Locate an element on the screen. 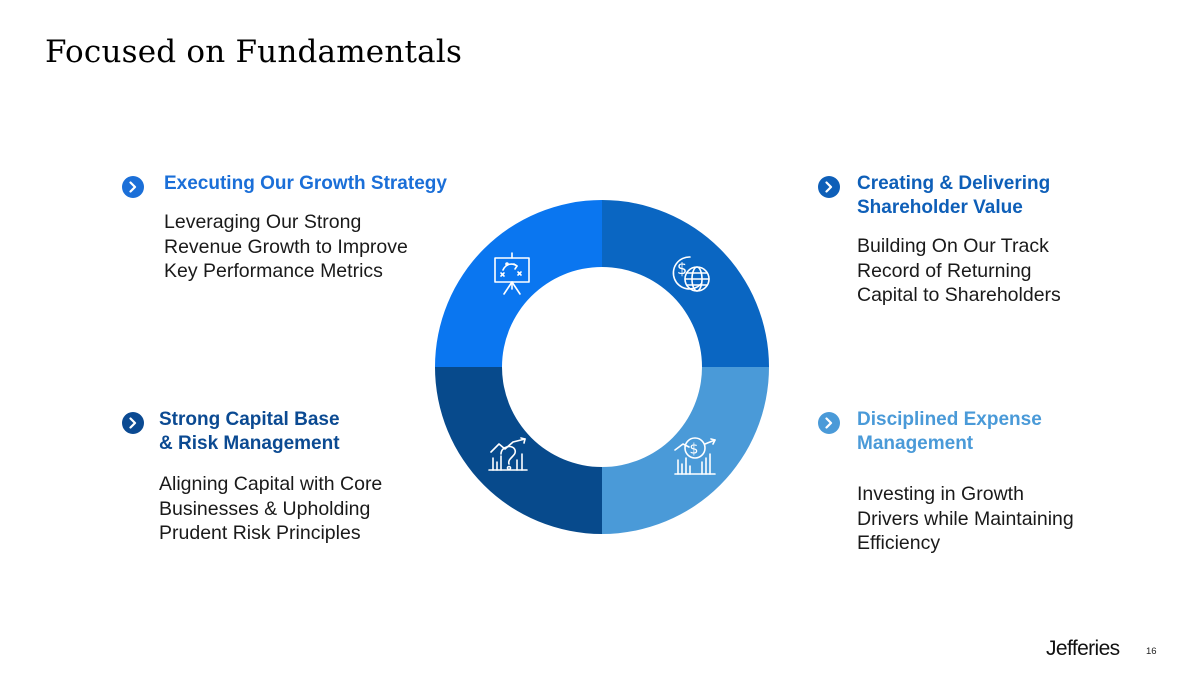 This screenshot has height=675, width=1200. section-header: Disciplined Expense Management is located at coordinates (968, 432).